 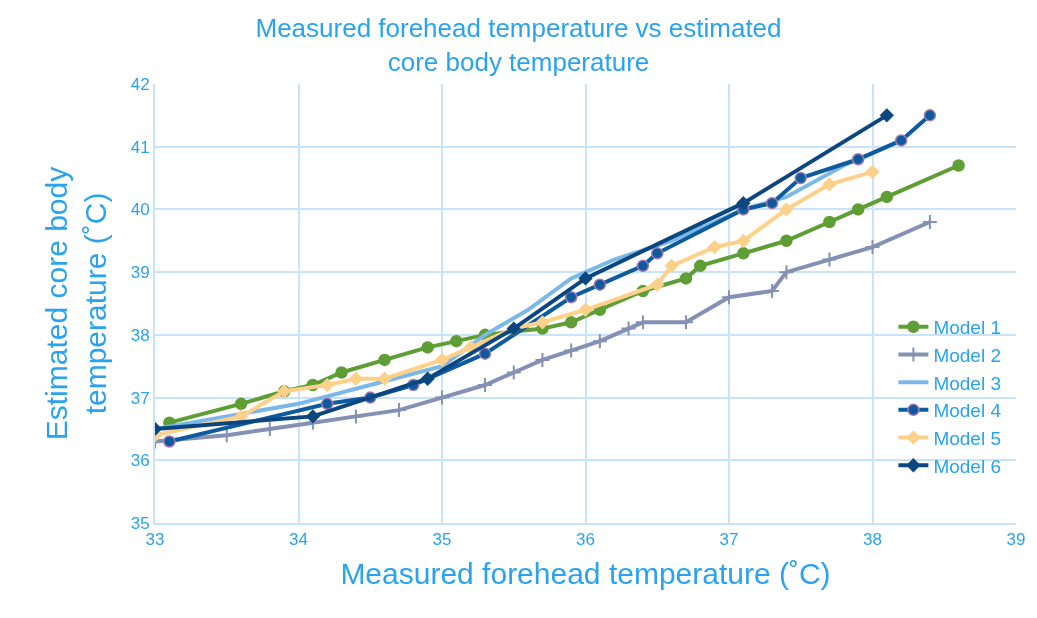 What do you see at coordinates (585, 540) in the screenshot?
I see `x-tick-label: 36` at bounding box center [585, 540].